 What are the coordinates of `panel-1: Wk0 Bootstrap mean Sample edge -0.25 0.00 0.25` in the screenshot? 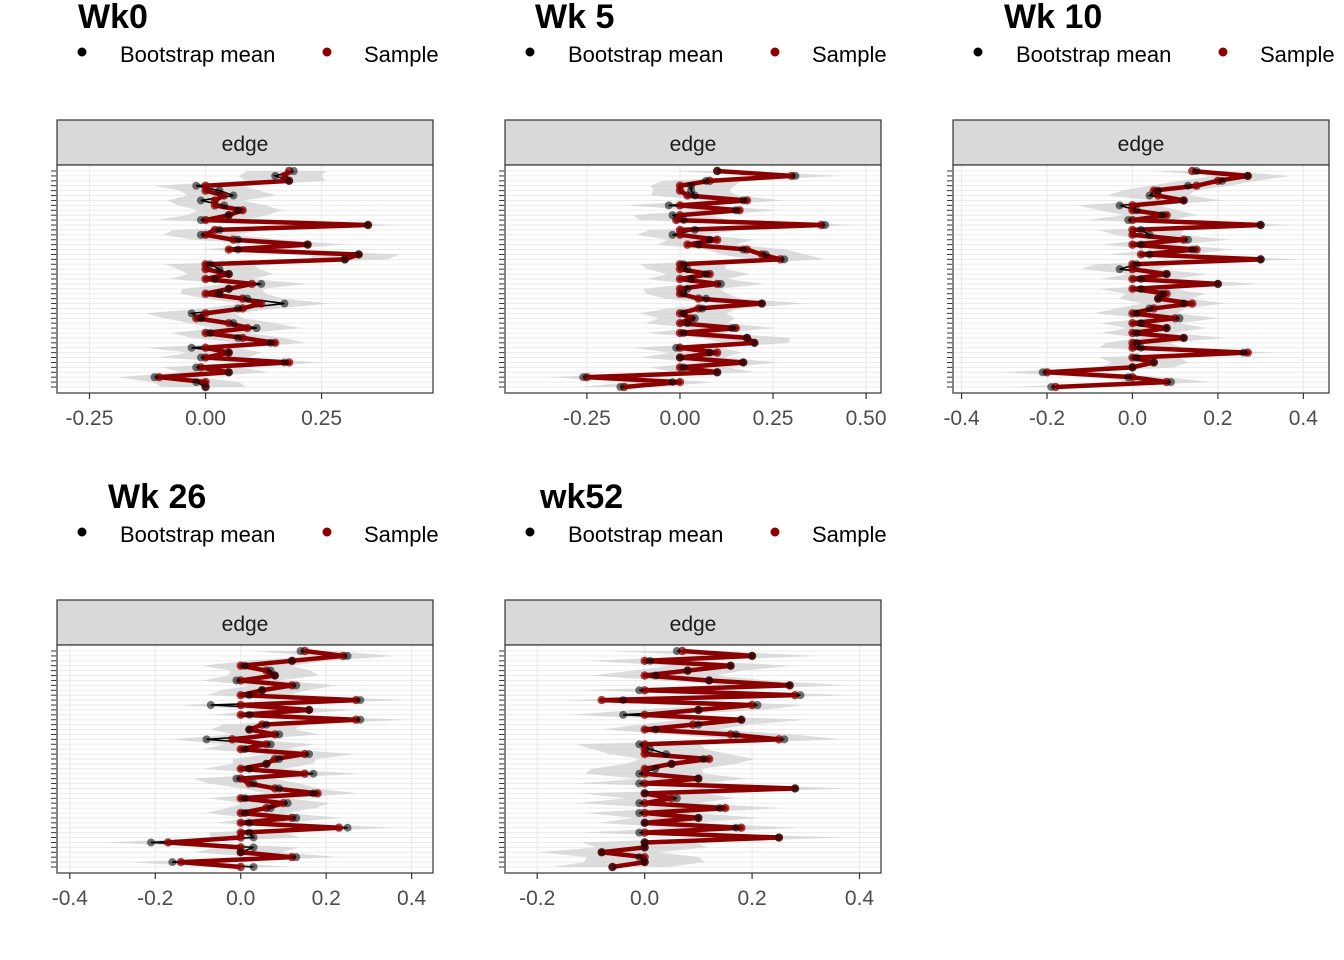 It's located at (245, 215).